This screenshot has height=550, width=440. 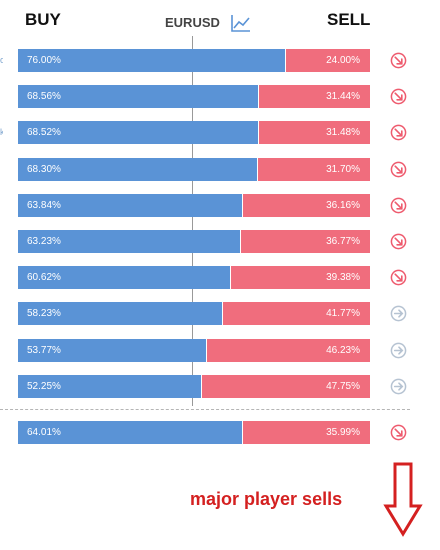 I want to click on buy-percentage: 52.25%, so click(x=110, y=386).